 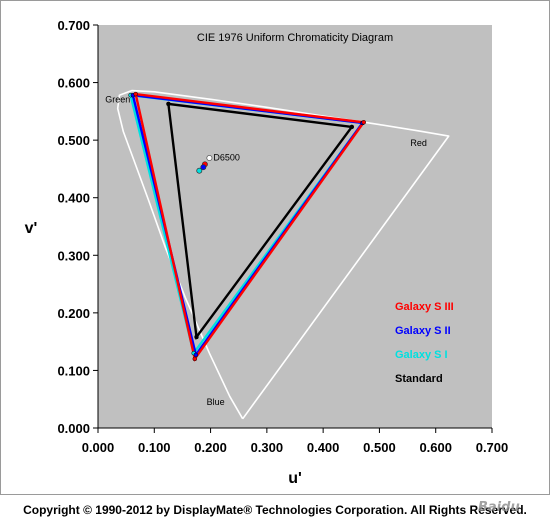 What do you see at coordinates (435, 447) in the screenshot?
I see `x-tick-label: 0.600` at bounding box center [435, 447].